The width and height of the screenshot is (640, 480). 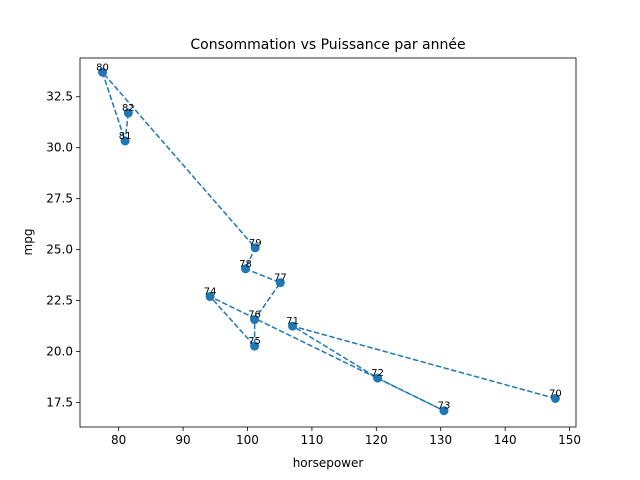 I want to click on chart-title: Consommation vs Puissance par année, so click(x=327, y=45).